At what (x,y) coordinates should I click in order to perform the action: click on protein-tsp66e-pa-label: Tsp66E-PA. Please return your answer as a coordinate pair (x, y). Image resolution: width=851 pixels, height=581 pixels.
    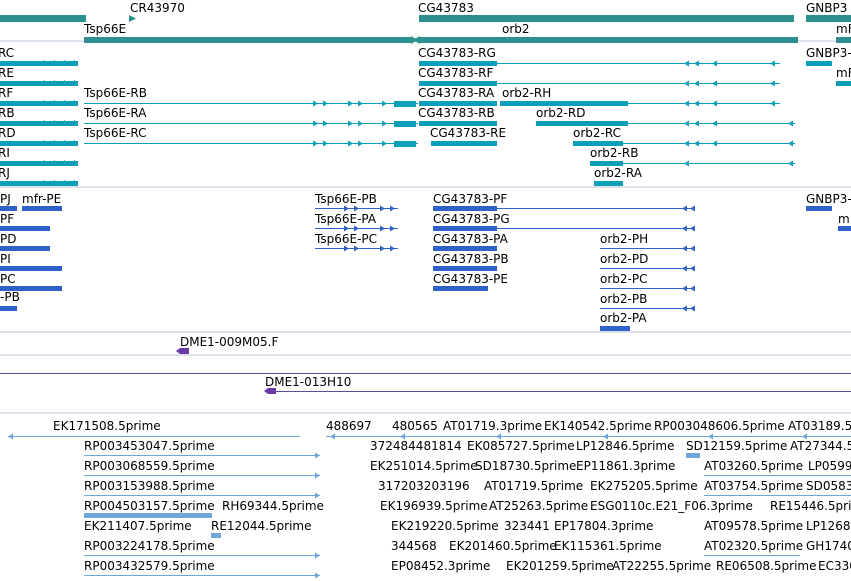
    Looking at the image, I should click on (345, 219).